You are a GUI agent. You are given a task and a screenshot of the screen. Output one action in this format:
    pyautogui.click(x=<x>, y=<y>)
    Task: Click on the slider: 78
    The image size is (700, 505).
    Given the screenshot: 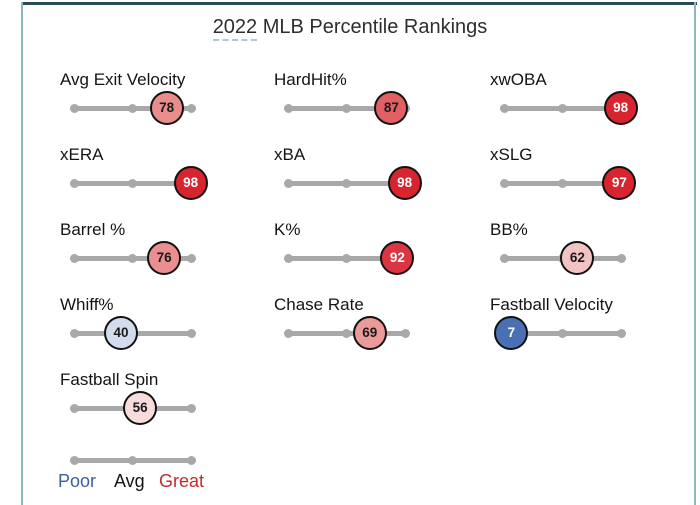 What is the action you would take?
    pyautogui.click(x=133, y=108)
    